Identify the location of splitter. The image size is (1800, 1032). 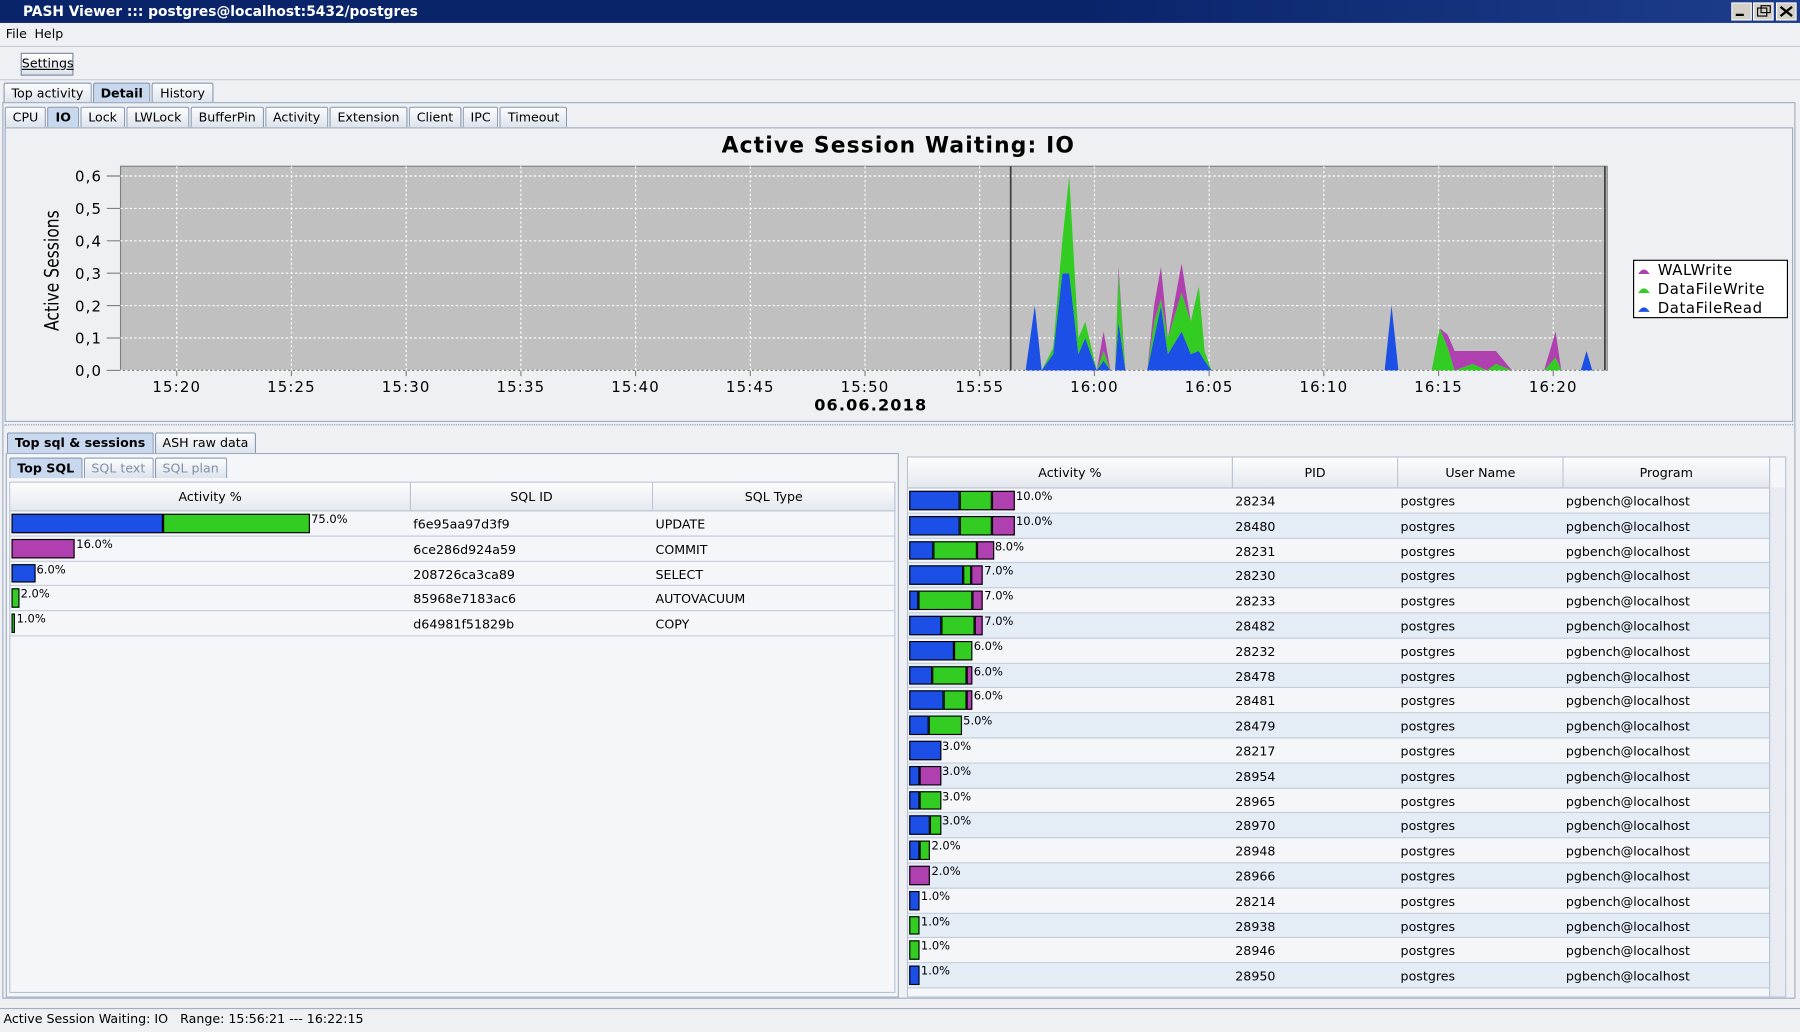
(899, 425).